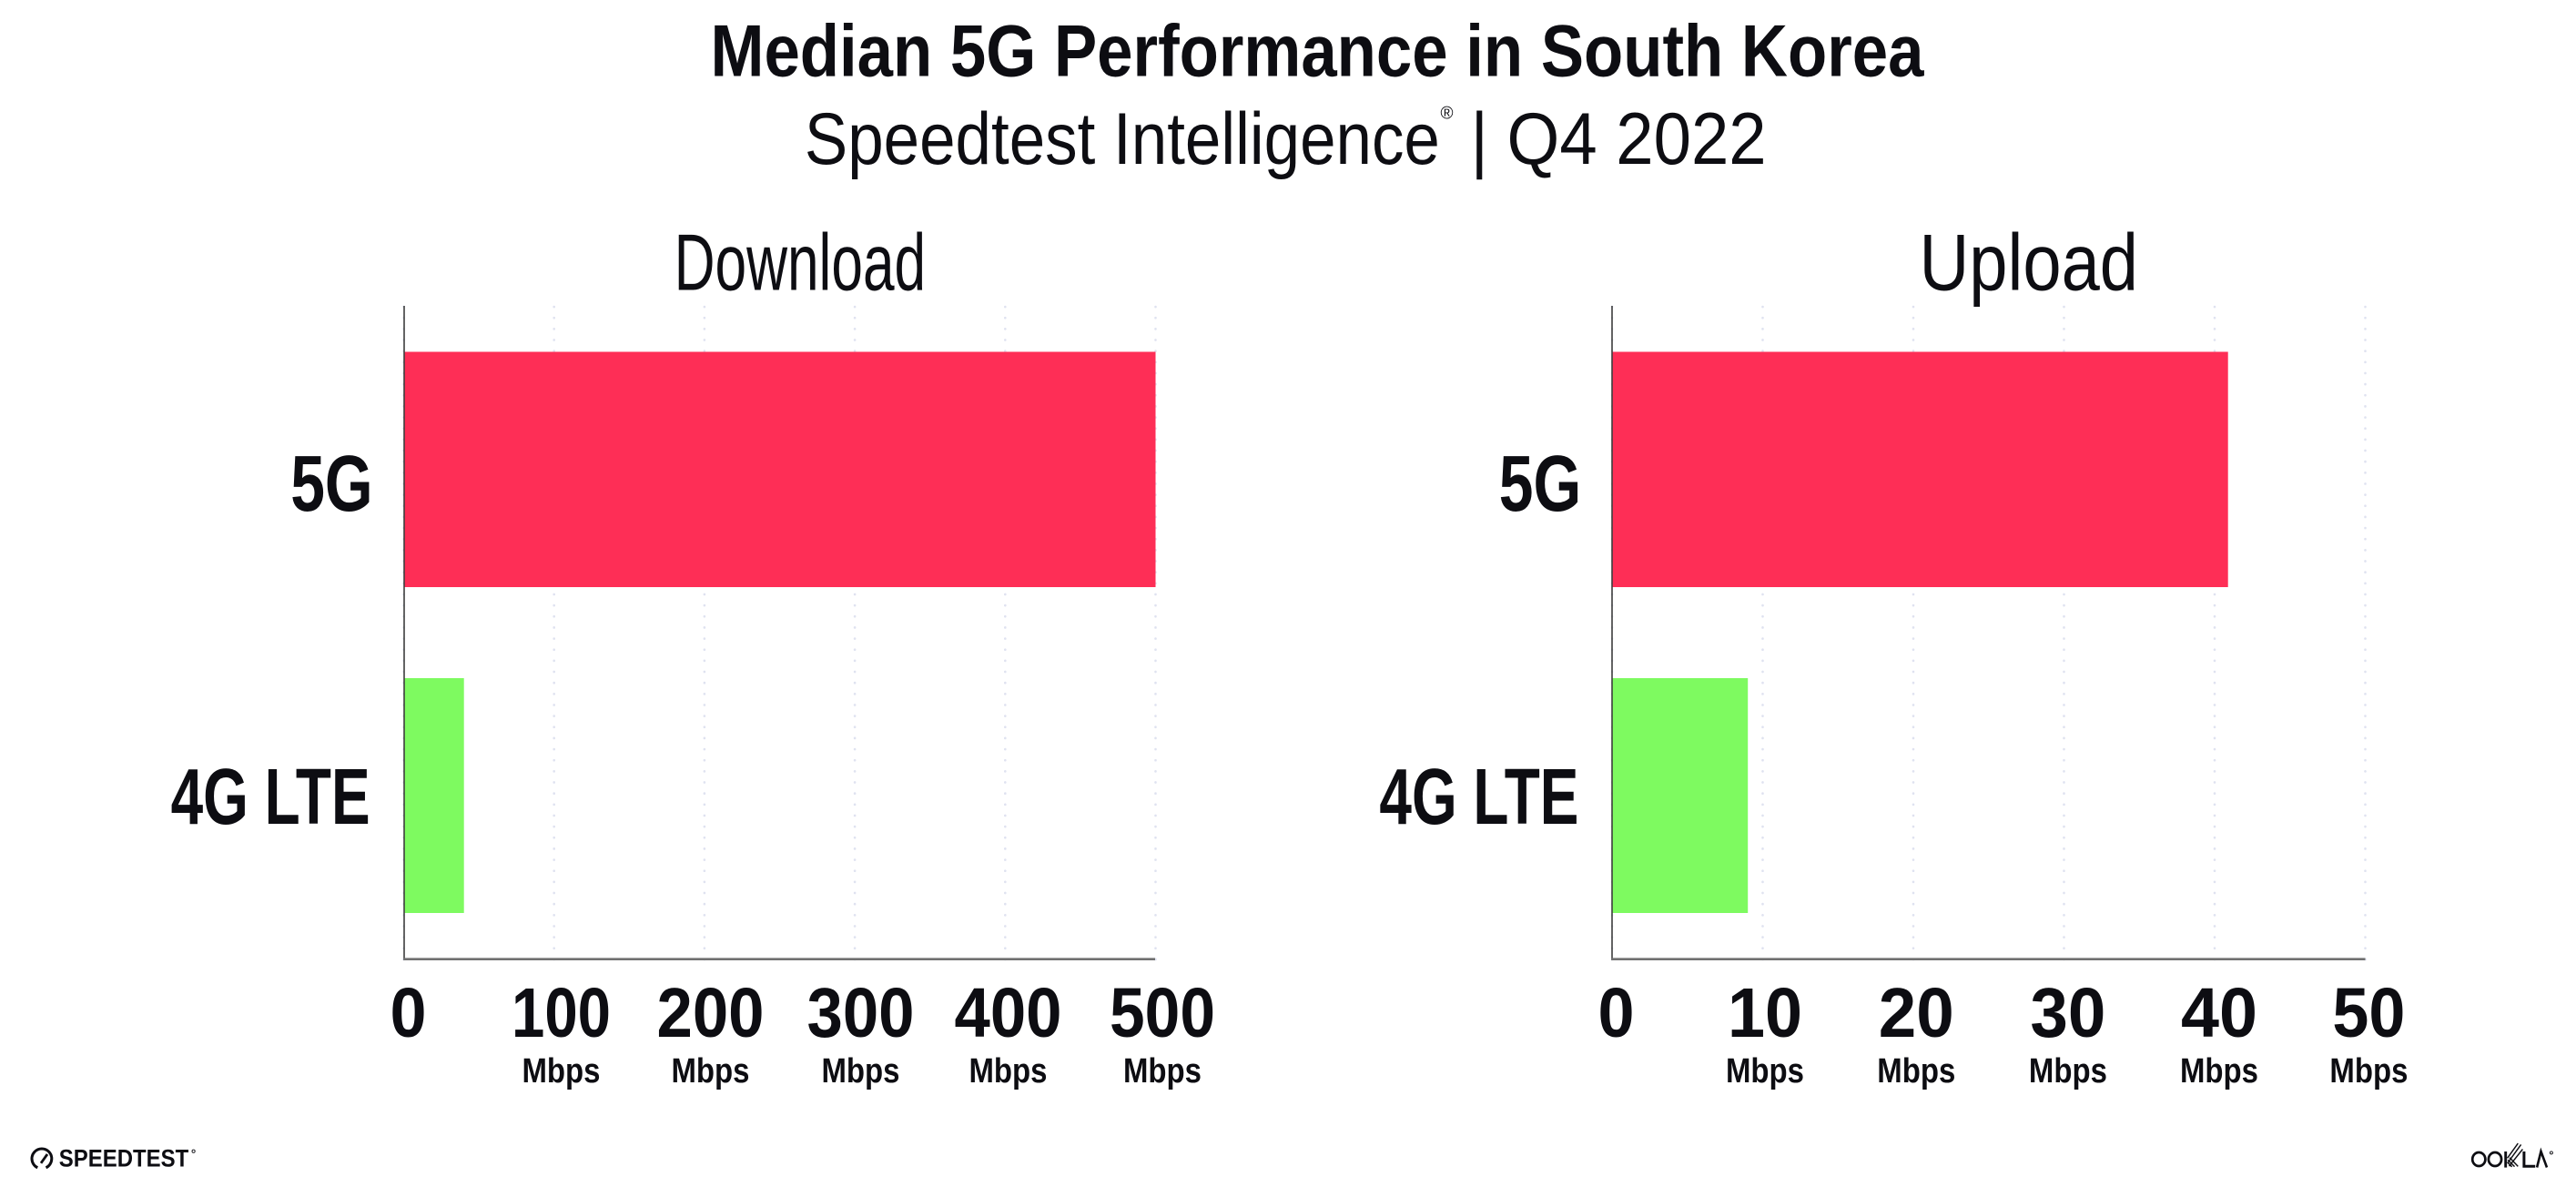 This screenshot has height=1197, width=2576. What do you see at coordinates (1122, 139) in the screenshot?
I see `svg-text: Speedtest Intelligence` at bounding box center [1122, 139].